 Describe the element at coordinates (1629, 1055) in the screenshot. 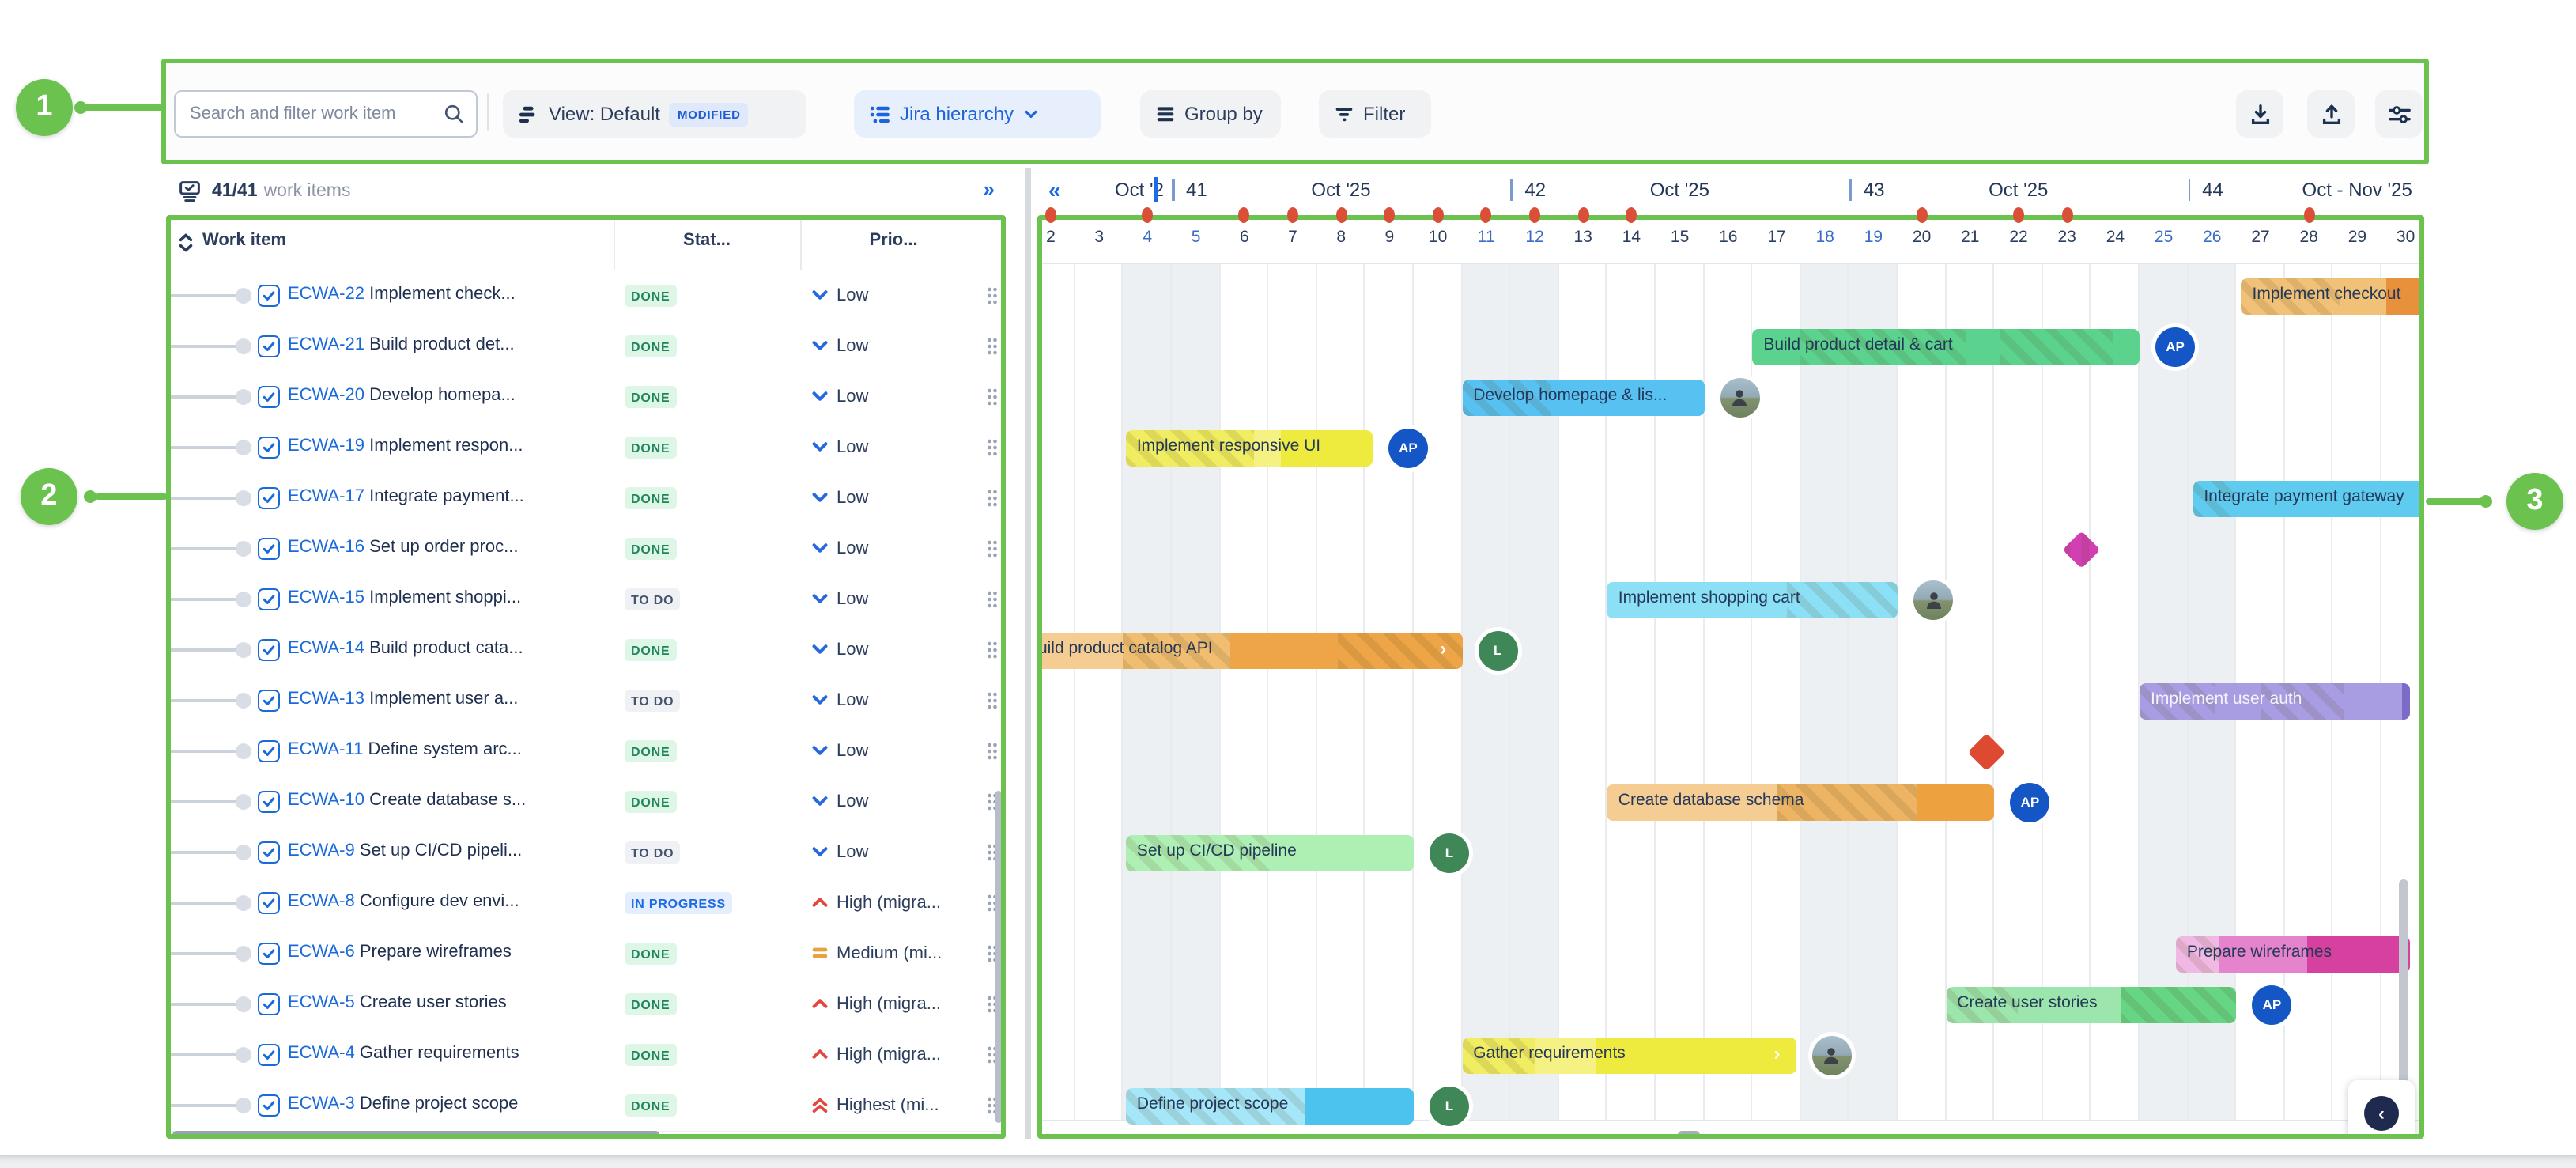

I see `gantt-bar: Gather requirements ›` at that location.